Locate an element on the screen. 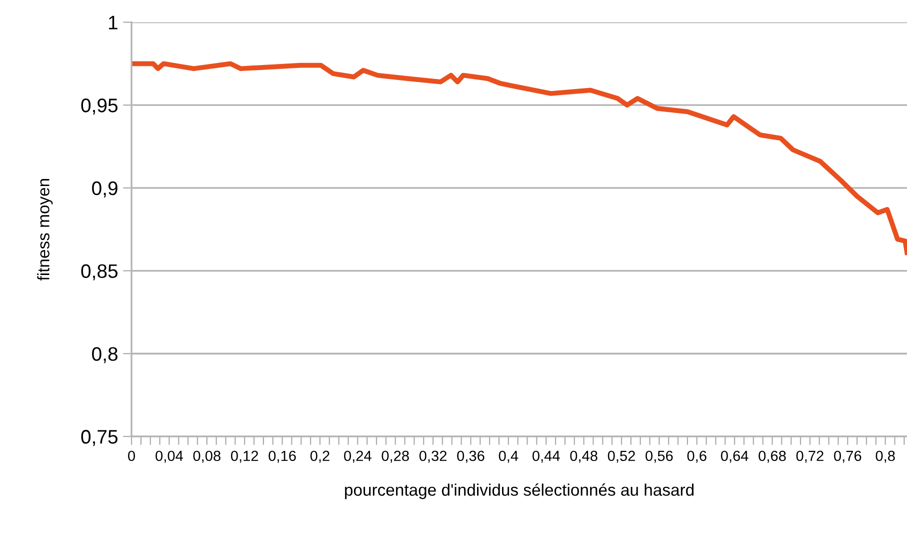 The image size is (907, 556). x-tick-label: 0 is located at coordinates (131, 456).